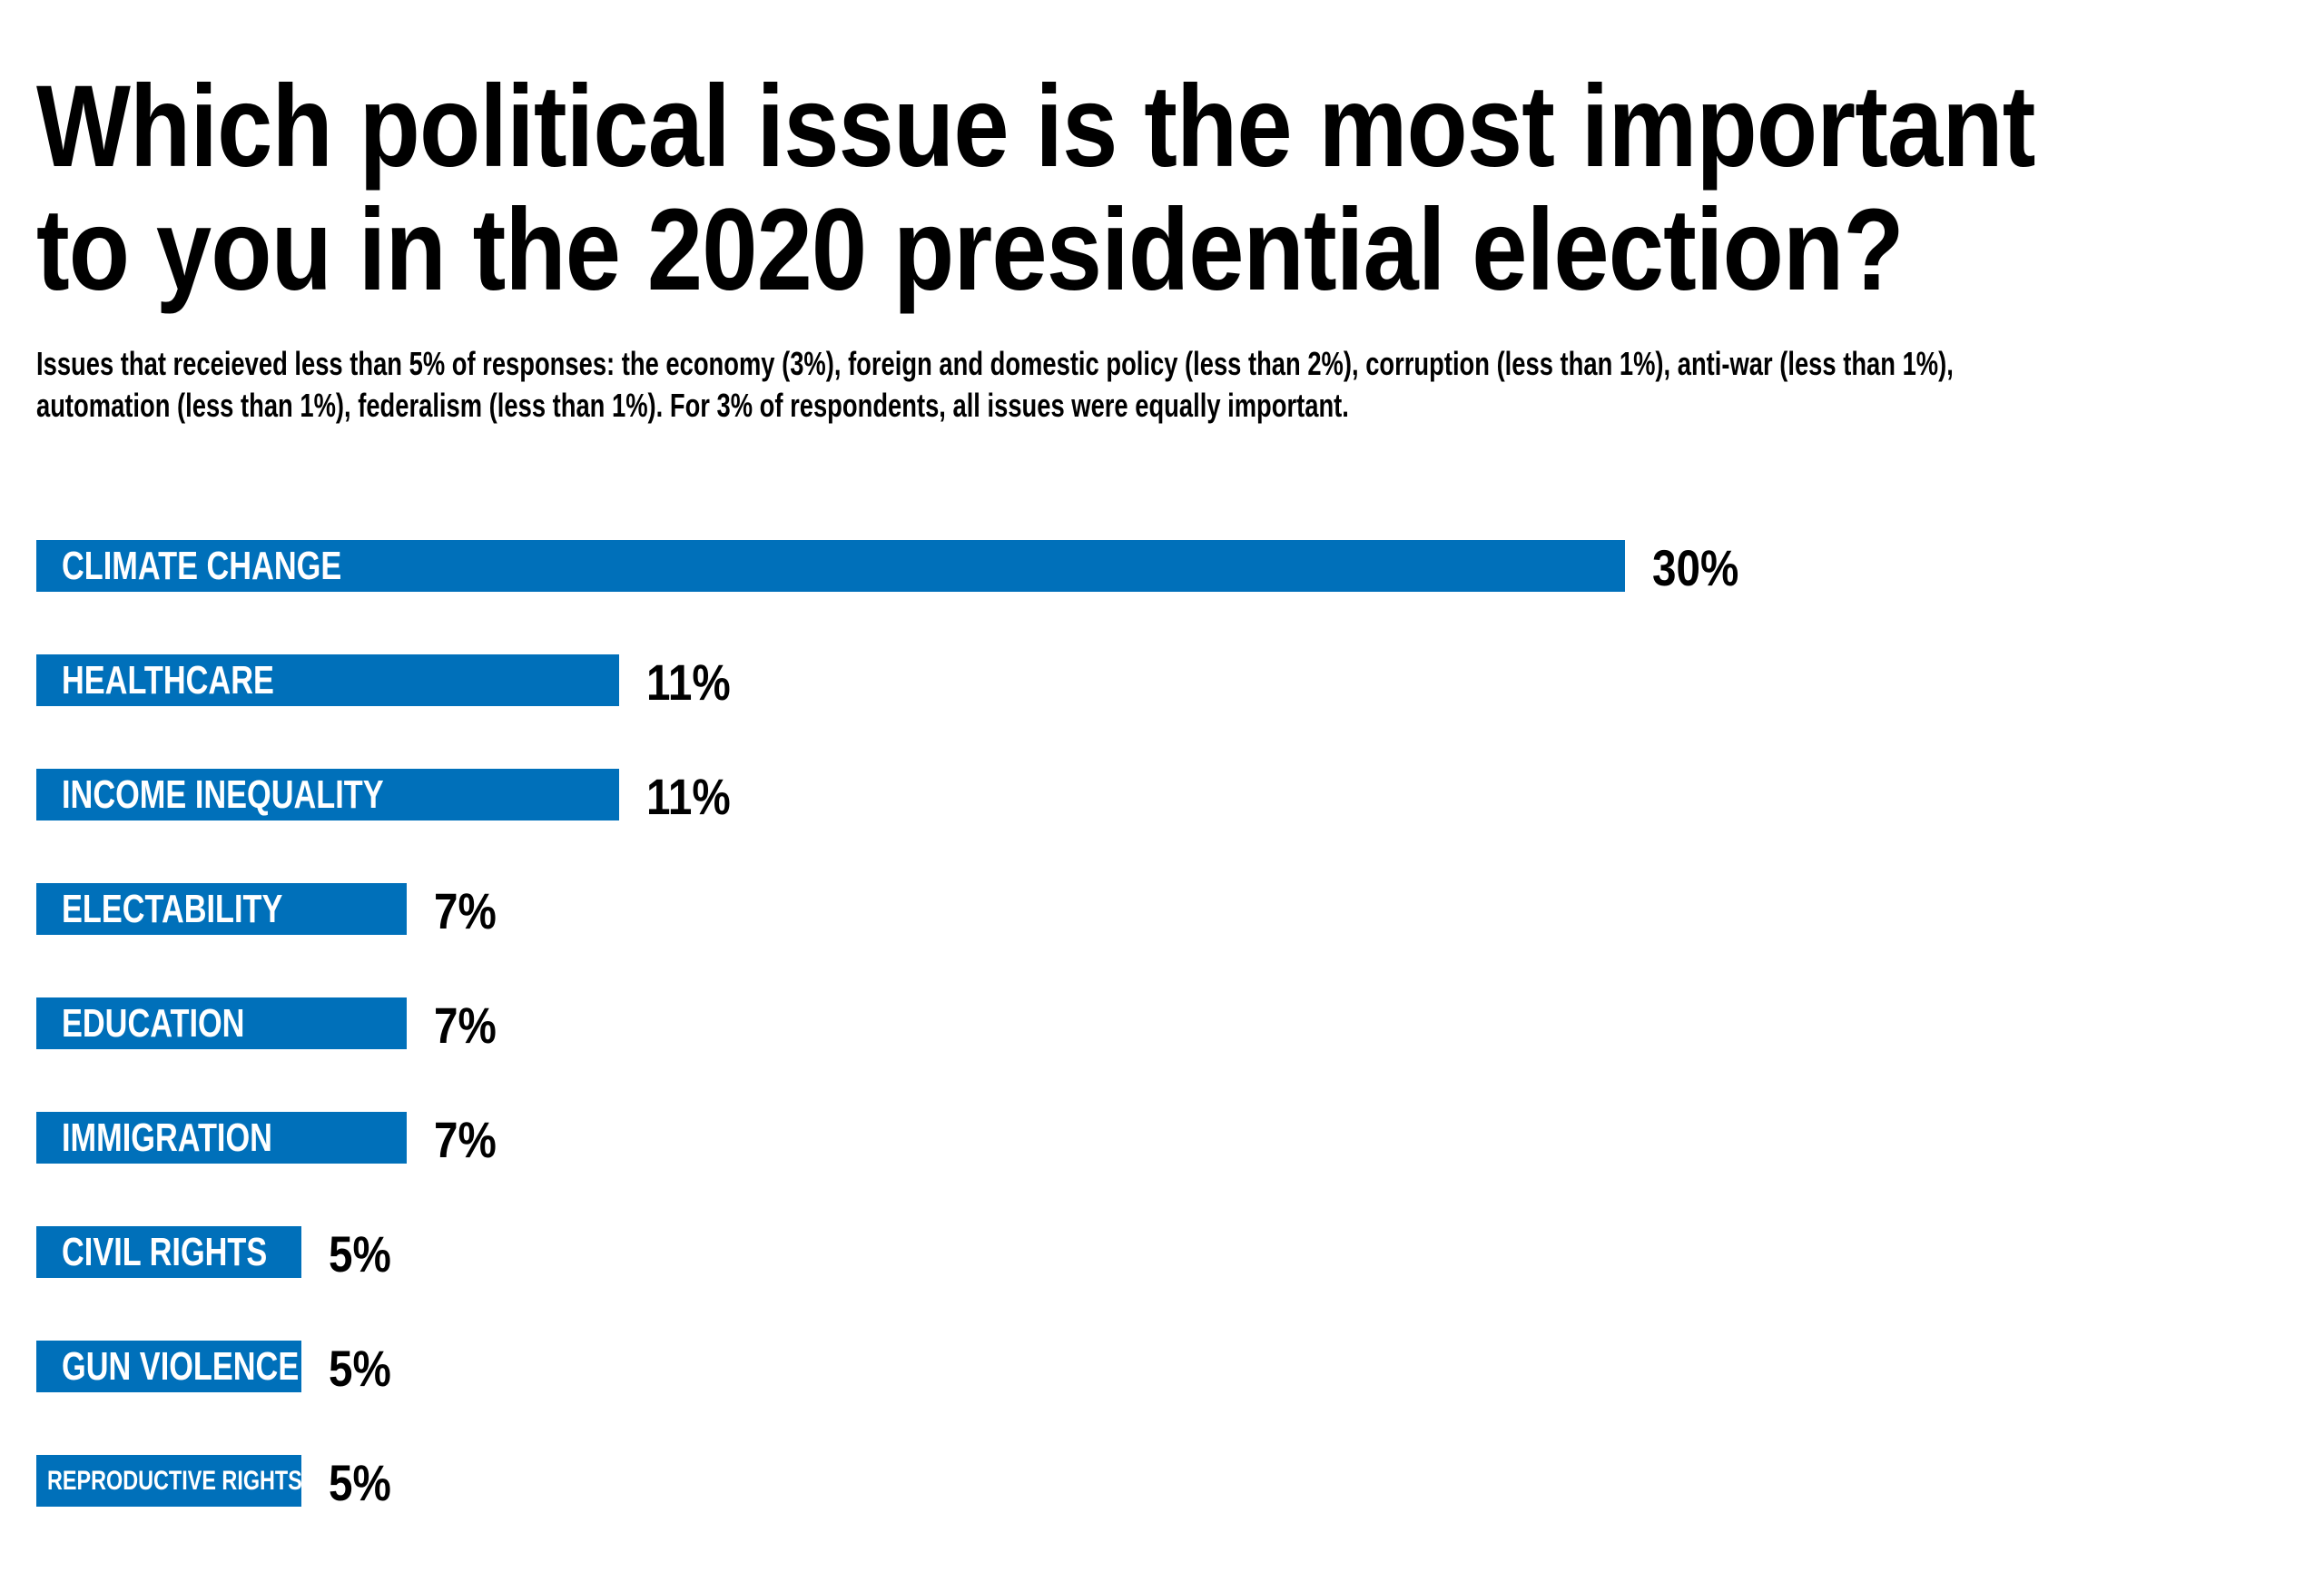 The image size is (2324, 1582). I want to click on bar-healthcare: HEALTHCARE, so click(327, 680).